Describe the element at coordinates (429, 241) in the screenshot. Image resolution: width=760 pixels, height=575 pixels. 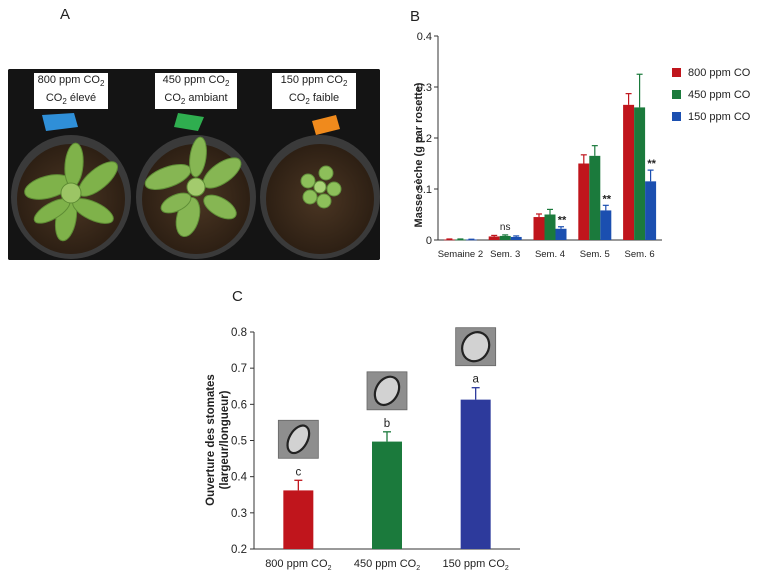
I see `y-tick-label: 0` at that location.